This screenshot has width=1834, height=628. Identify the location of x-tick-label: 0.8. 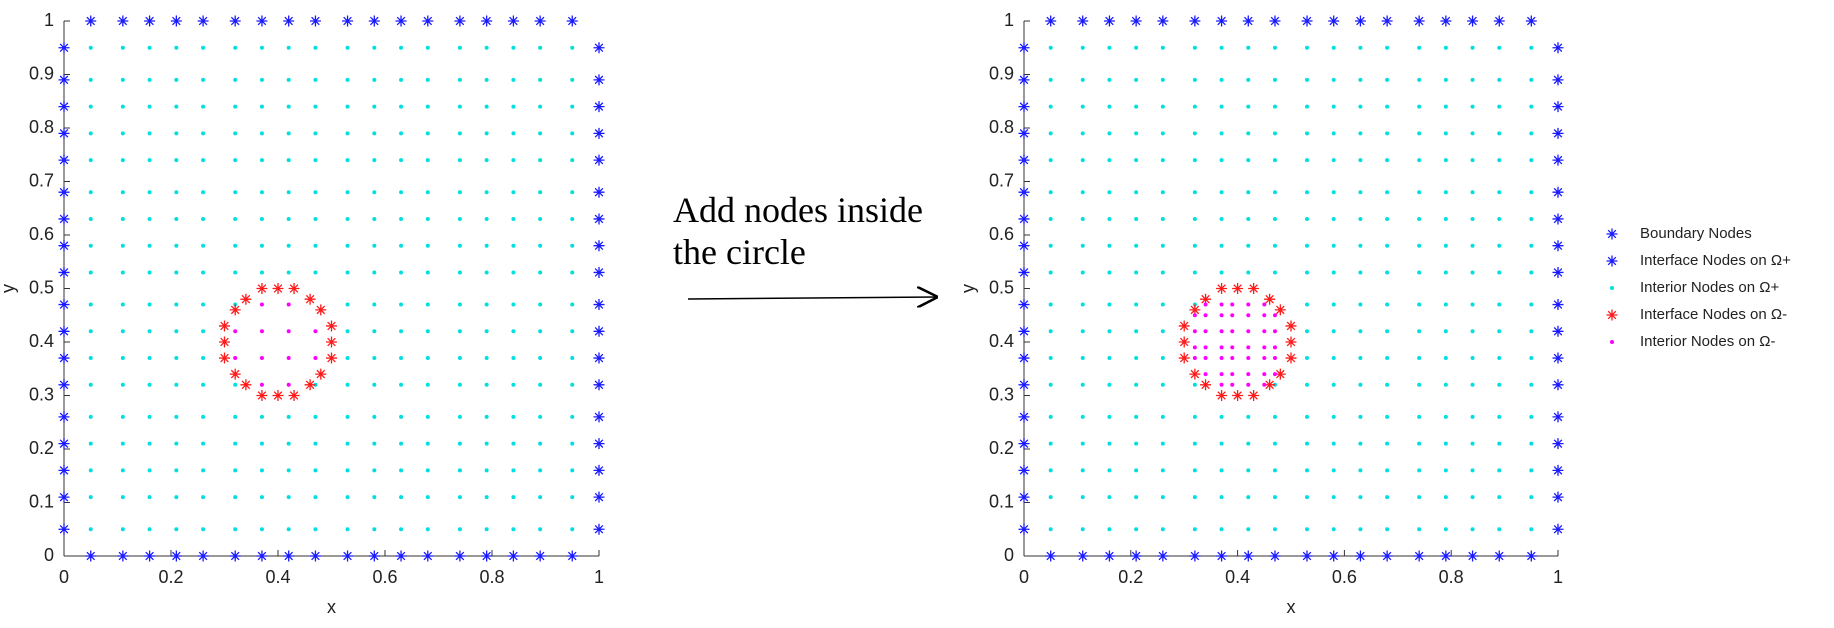
(491, 577).